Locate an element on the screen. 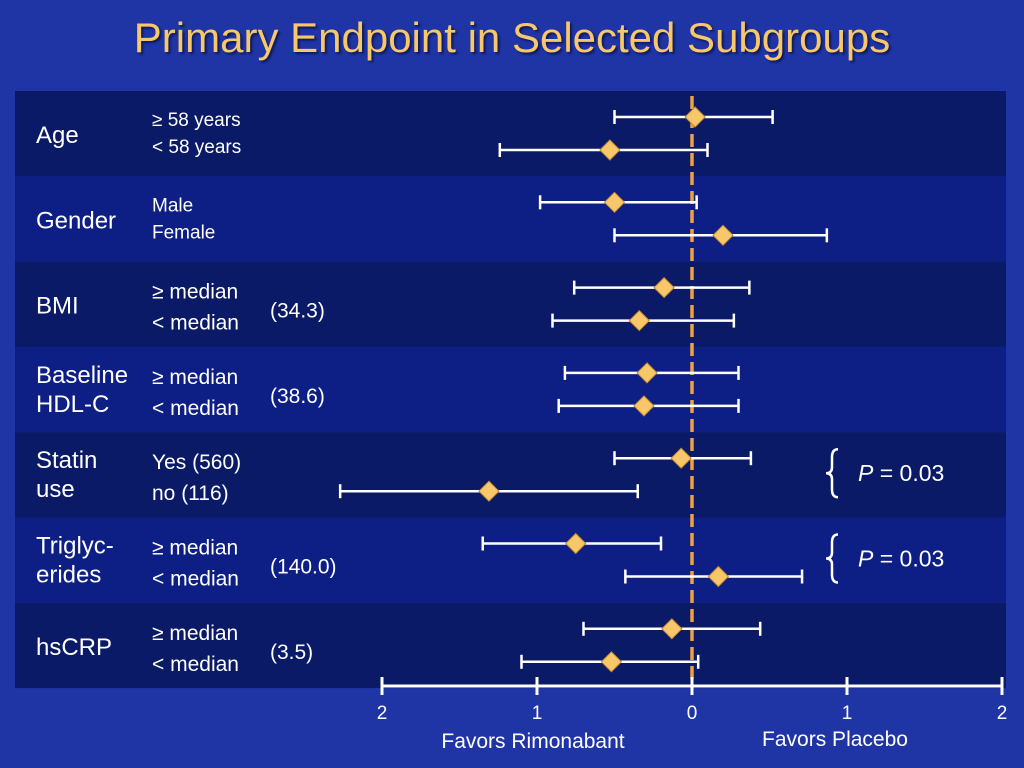  subgroup-label: Female is located at coordinates (183, 232).